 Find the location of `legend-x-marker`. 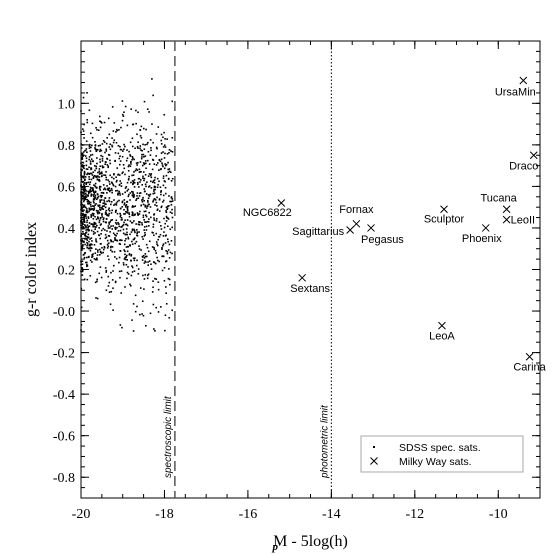

legend-x-marker is located at coordinates (374, 461).